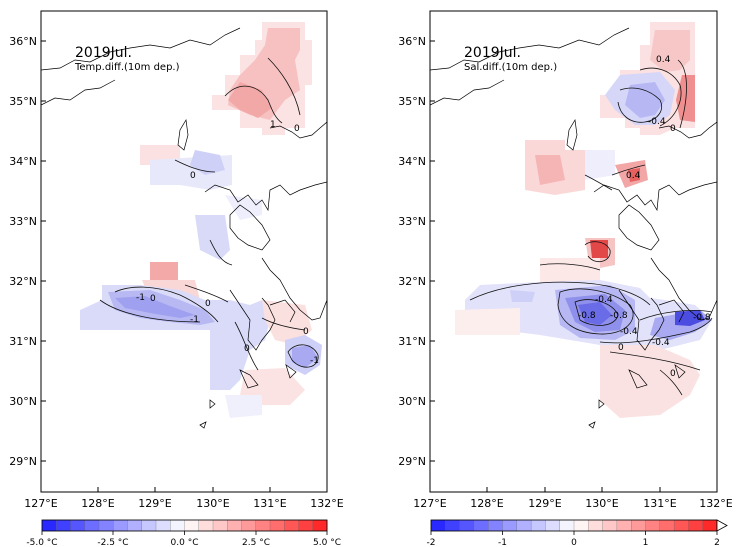 This screenshot has height=547, width=753. Describe the element at coordinates (23, 251) in the screenshot. I see `temp-lat-labels: 36°N 35°N 34°N 33°N 32°N 31°N 30°N 29°N` at that location.